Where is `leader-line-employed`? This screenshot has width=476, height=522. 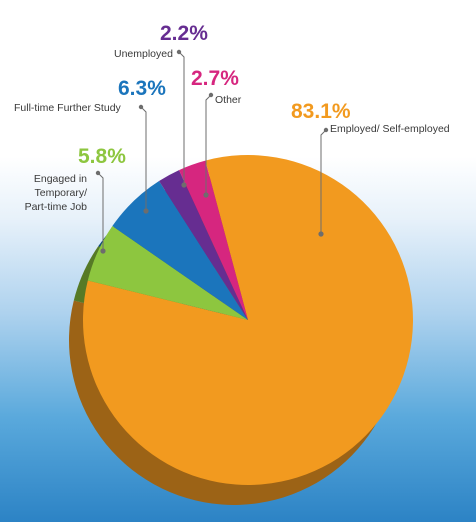
leader-line-employed is located at coordinates (323, 181).